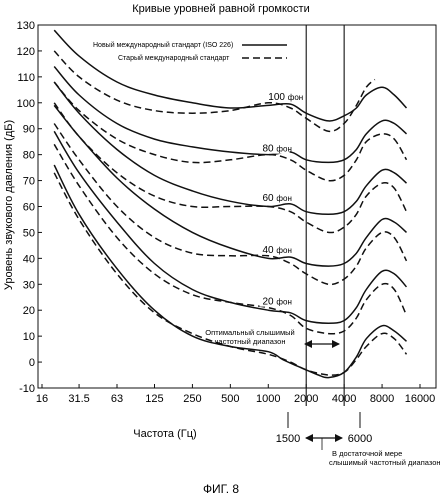 Image resolution: width=443 pixels, height=500 pixels. I want to click on y-tick-label: 20, so click(29, 311).